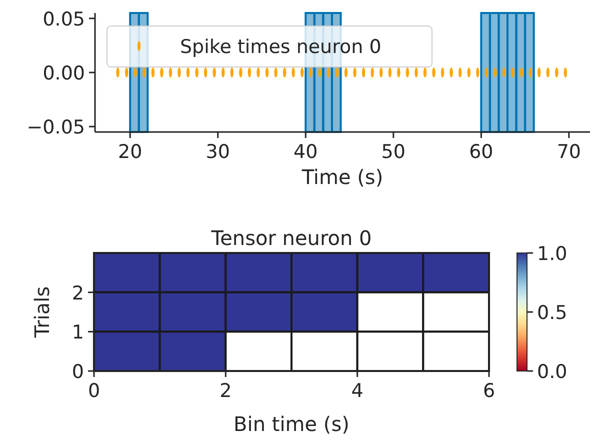 This screenshot has height=448, width=598. What do you see at coordinates (552, 372) in the screenshot?
I see `color-bar-label: 0.0` at bounding box center [552, 372].